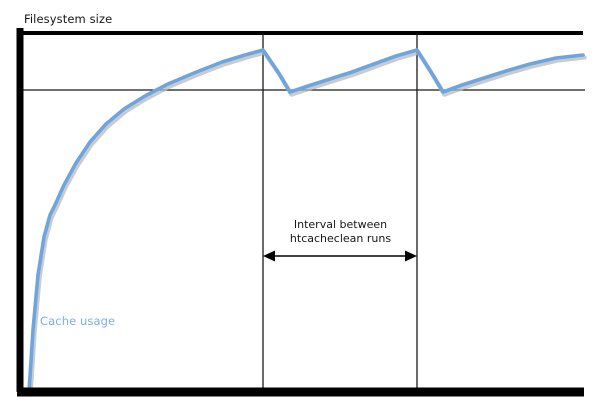 The height and width of the screenshot is (406, 600). Describe the element at coordinates (78, 321) in the screenshot. I see `cache-usage-label: Cache usage` at that location.